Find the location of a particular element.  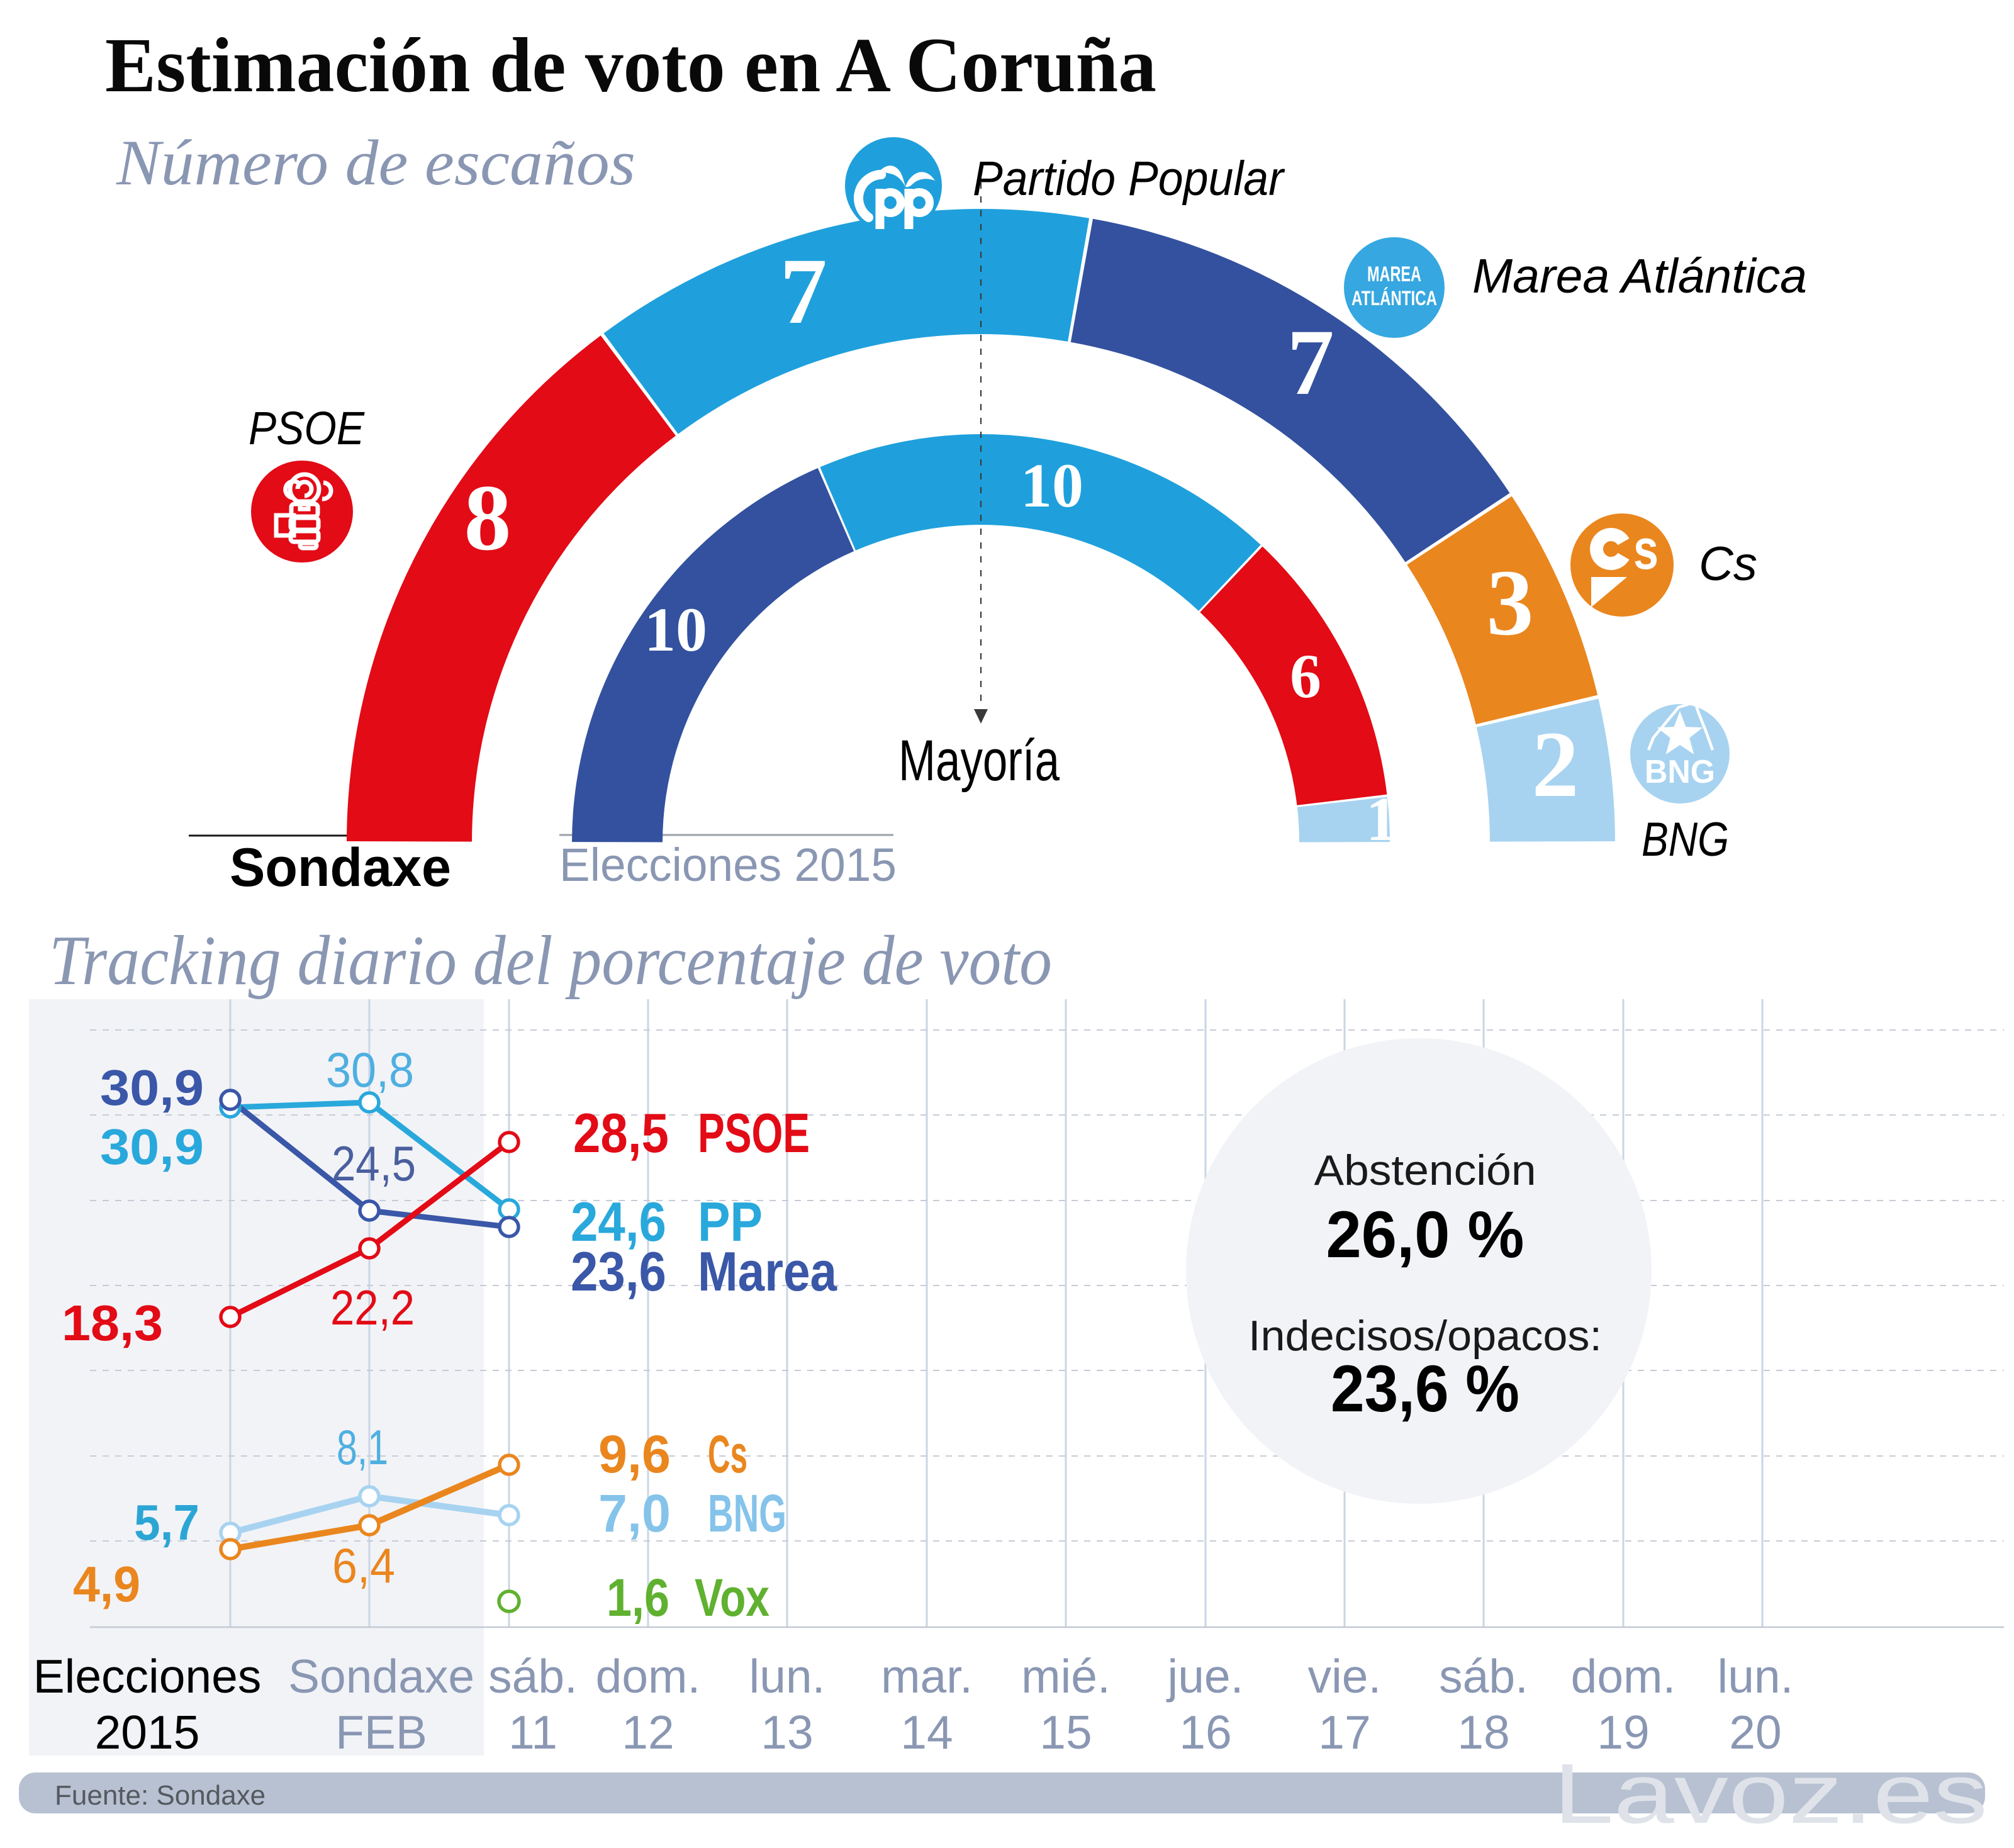

svg-text: 8 is located at coordinates (488, 518).